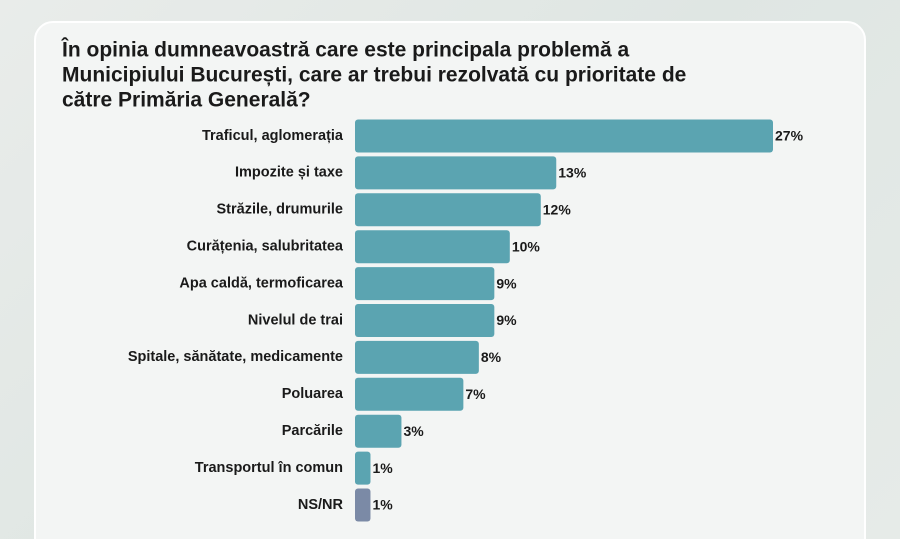 Image resolution: width=900 pixels, height=539 pixels. I want to click on chart-title: către Primăria Generală?, so click(186, 100).